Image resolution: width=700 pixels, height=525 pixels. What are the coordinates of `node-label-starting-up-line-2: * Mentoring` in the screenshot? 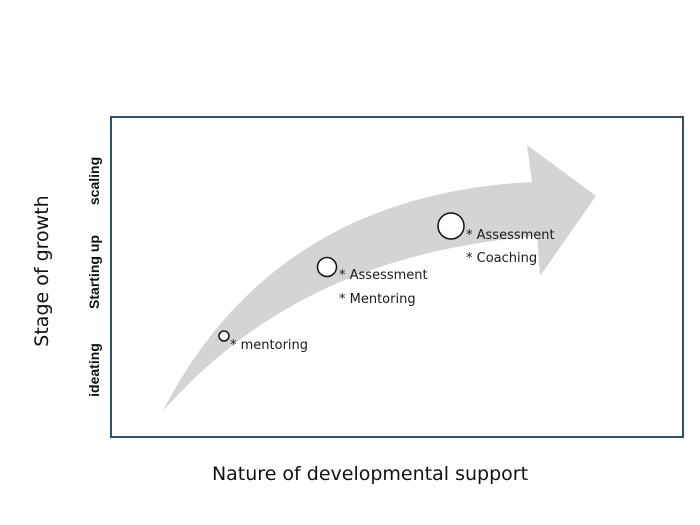 It's located at (377, 299).